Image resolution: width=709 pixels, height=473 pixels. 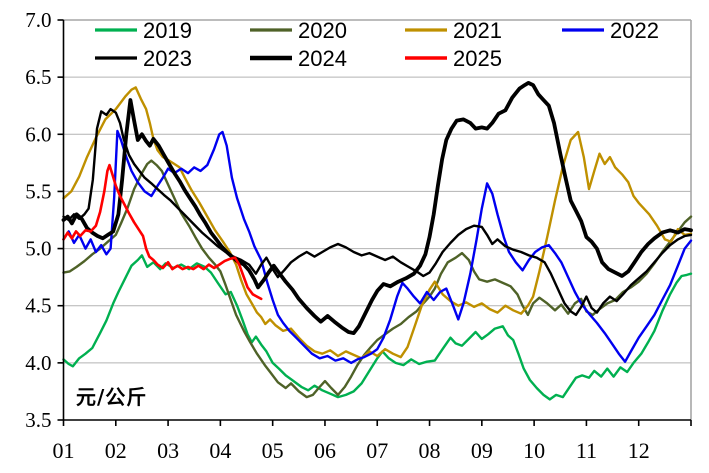 What do you see at coordinates (38, 191) in the screenshot?
I see `y-tick-label: 5.5` at bounding box center [38, 191].